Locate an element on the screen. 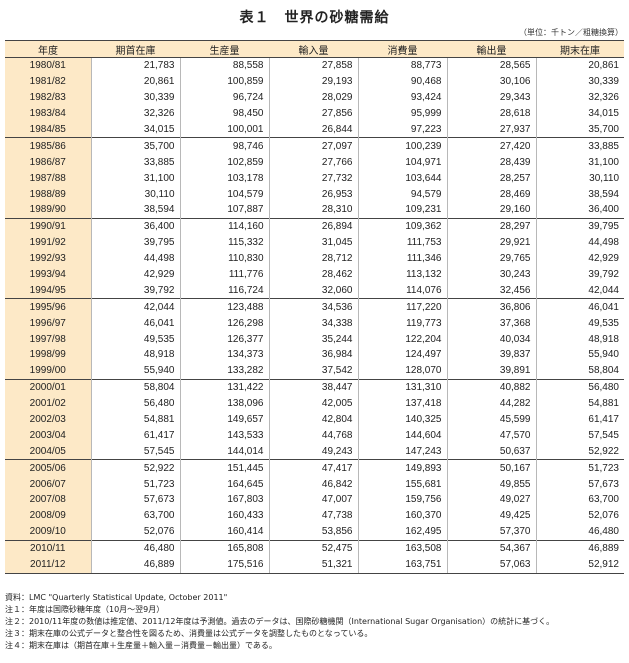 This screenshot has width=629, height=663. cell-year: 1992/93 is located at coordinates (48, 258).